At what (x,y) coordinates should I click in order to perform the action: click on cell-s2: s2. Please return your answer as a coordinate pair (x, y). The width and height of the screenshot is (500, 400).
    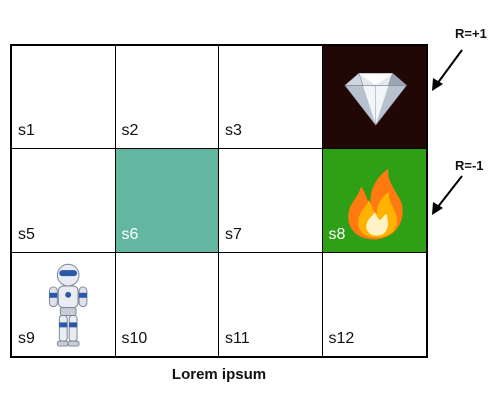
    Looking at the image, I should click on (167, 98).